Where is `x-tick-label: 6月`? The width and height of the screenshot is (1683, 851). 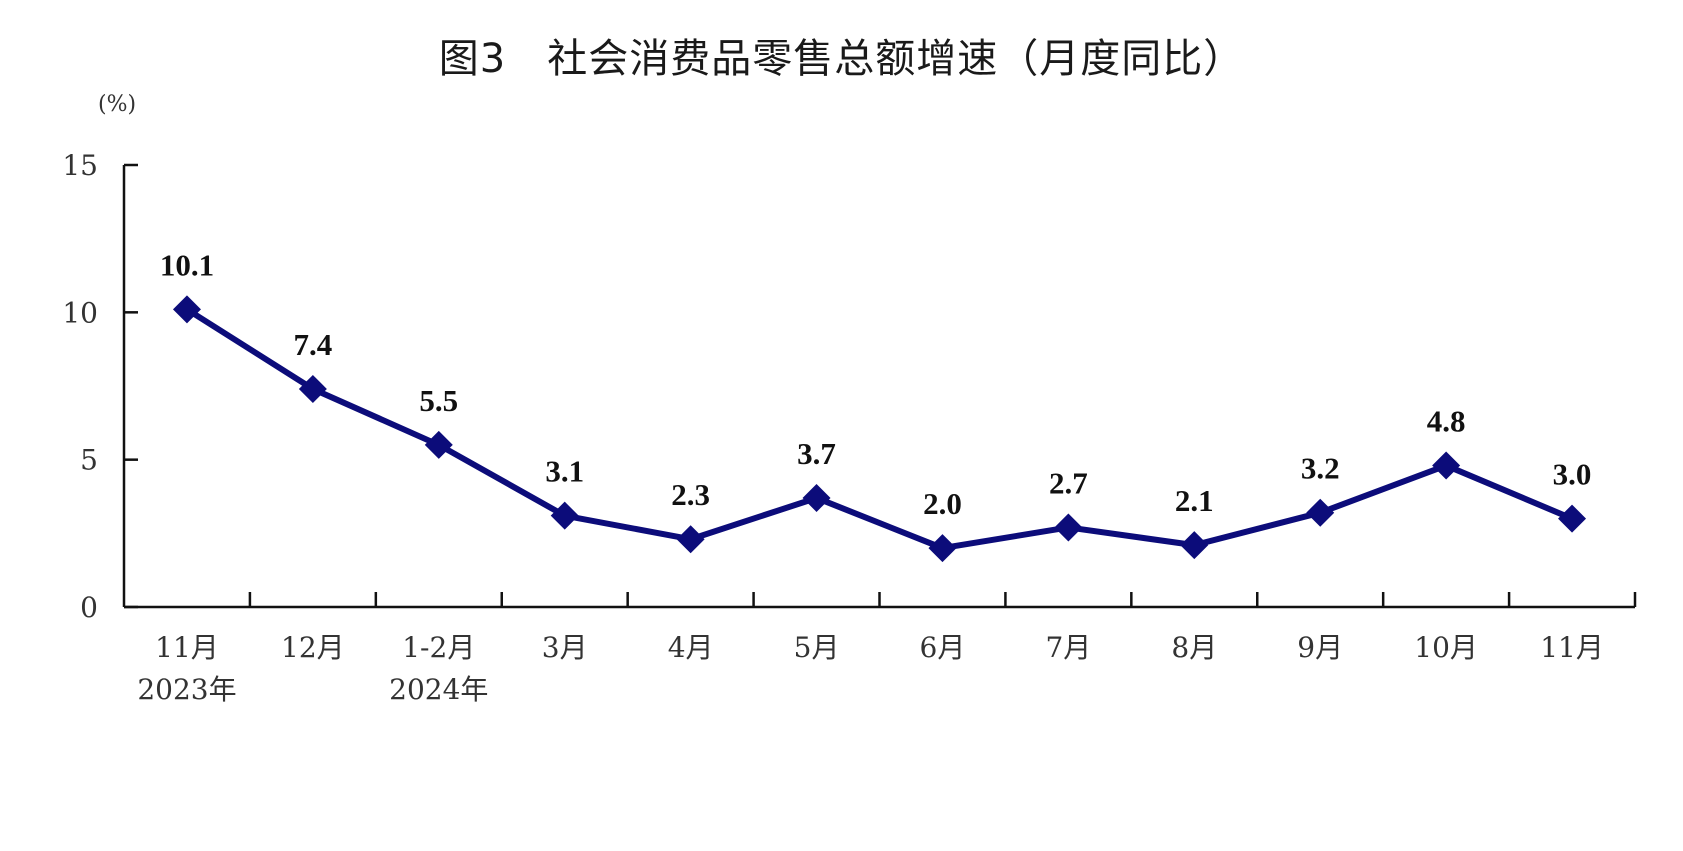 x-tick-label: 6月 is located at coordinates (943, 647).